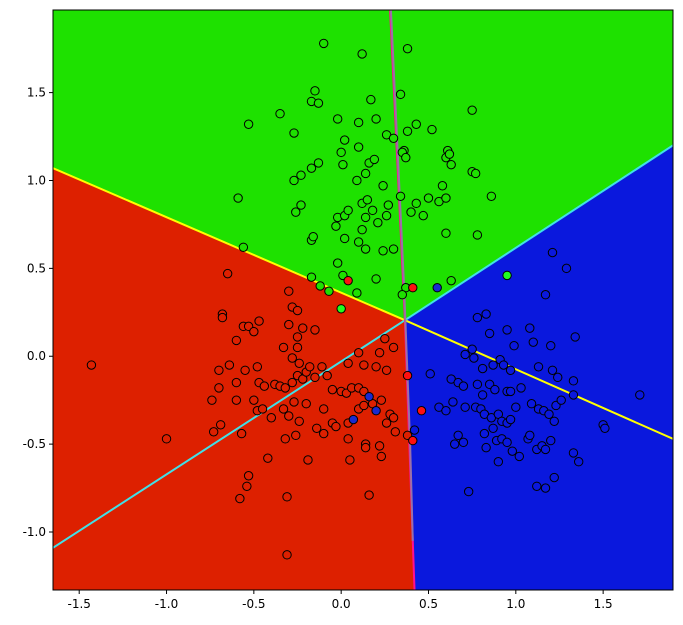 The width and height of the screenshot is (683, 625). What do you see at coordinates (603, 604) in the screenshot?
I see `x-tick-label: 1.5` at bounding box center [603, 604].